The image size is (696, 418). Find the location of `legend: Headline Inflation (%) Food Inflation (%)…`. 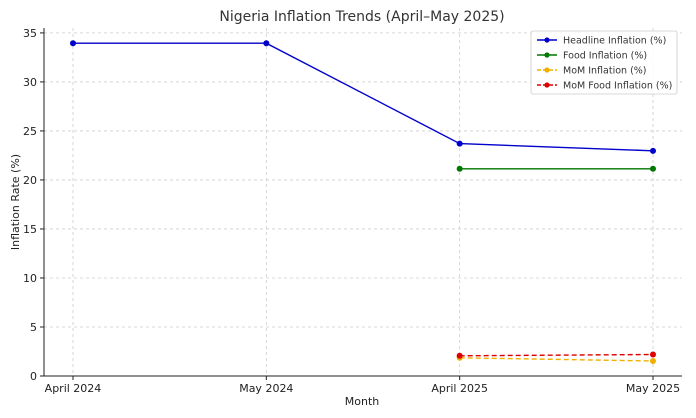

legend: Headline Inflation (%) Food Inflation (%)… is located at coordinates (604, 62).